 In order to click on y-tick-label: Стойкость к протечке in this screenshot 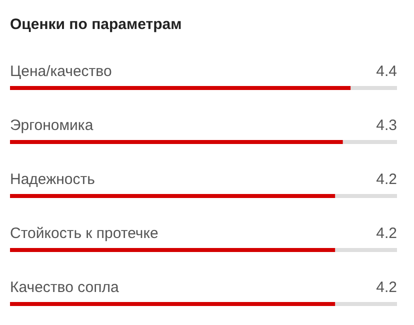, I will do `click(84, 233)`.